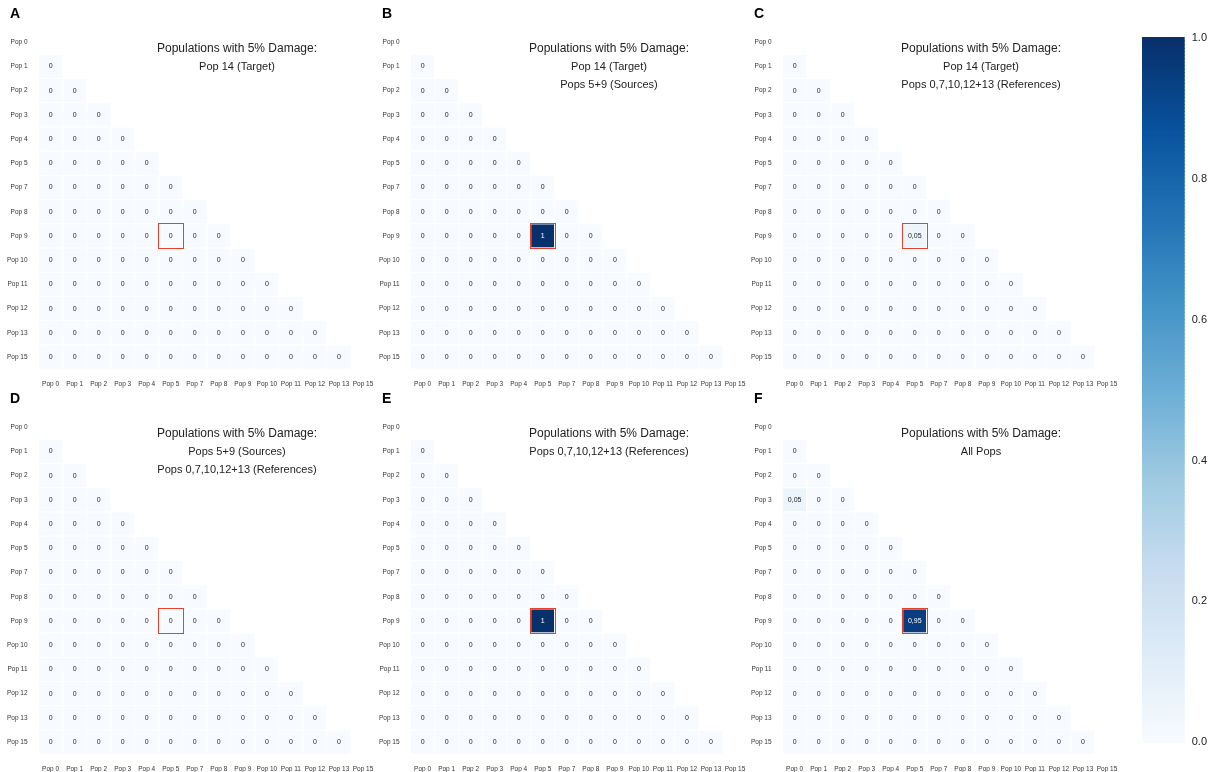  Describe the element at coordinates (981, 75) in the screenshot. I see `text: Pop 14 (Target) Pops 0,7,10,12+13 (References)` at that location.